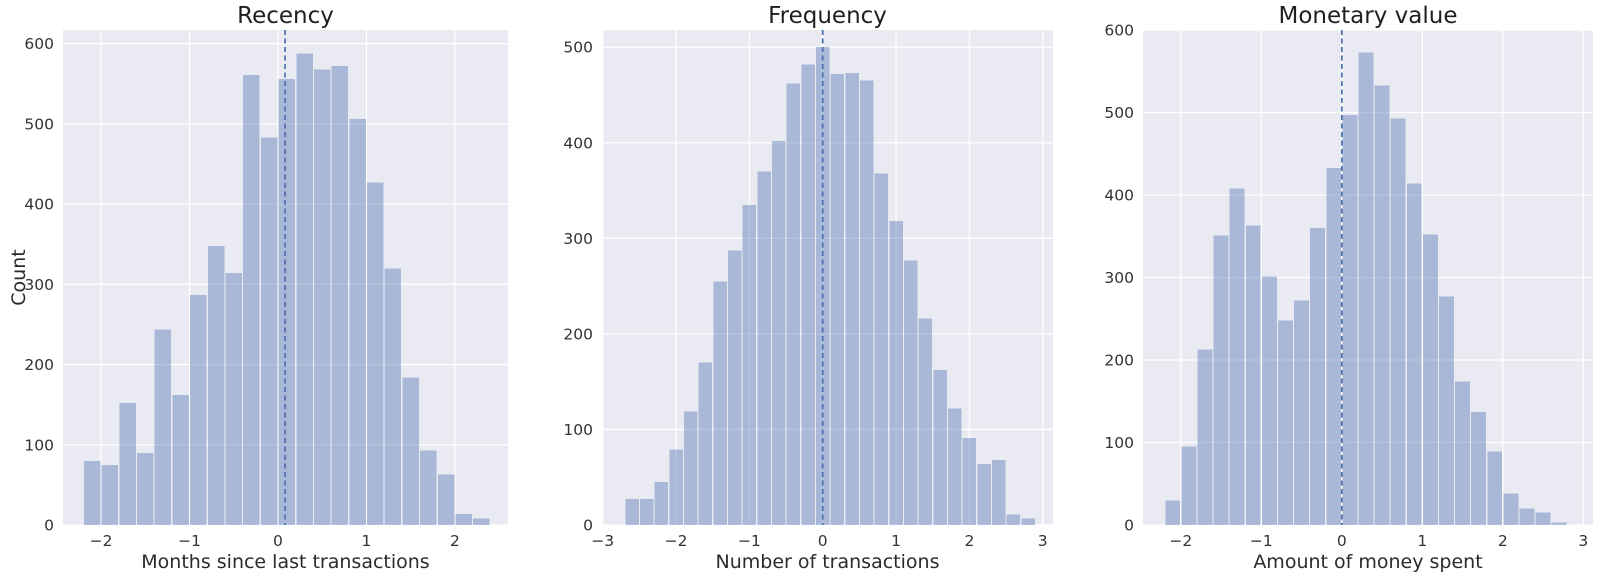 The image size is (1600, 576). I want to click on x-axis-label: Months since last transactions, so click(285, 562).